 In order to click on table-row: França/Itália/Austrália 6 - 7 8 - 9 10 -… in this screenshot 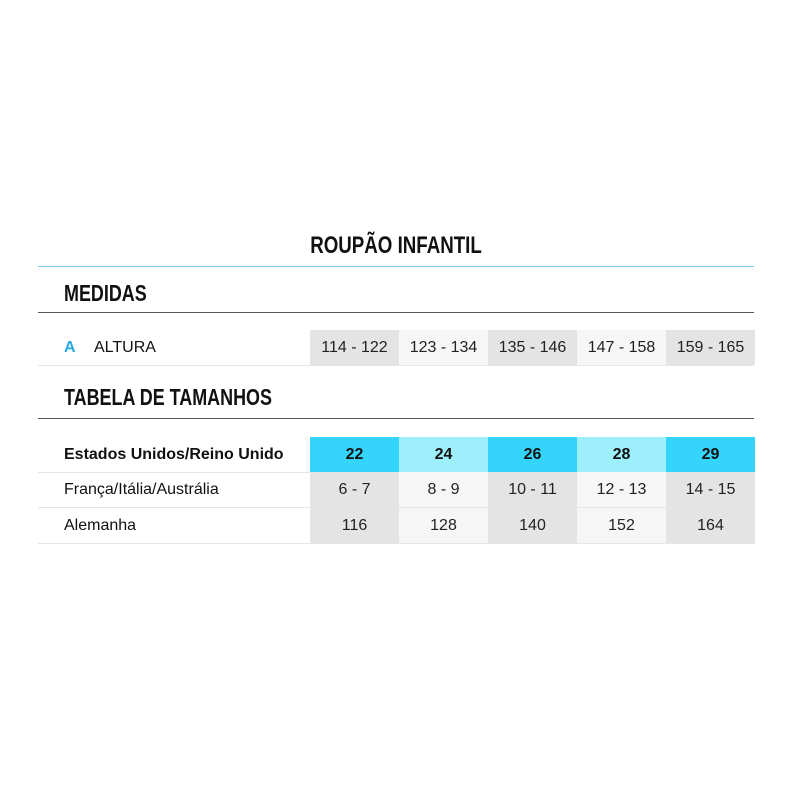, I will do `click(396, 490)`.